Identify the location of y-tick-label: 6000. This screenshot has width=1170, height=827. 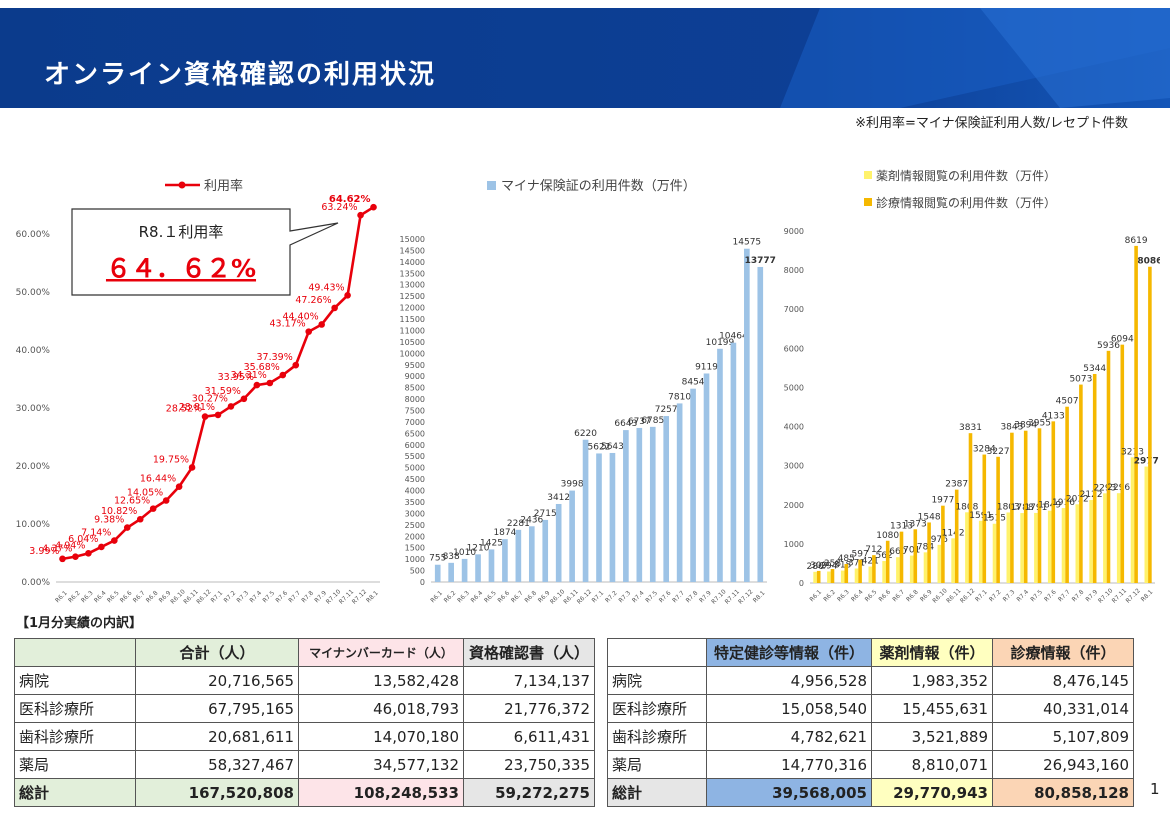
(794, 348).